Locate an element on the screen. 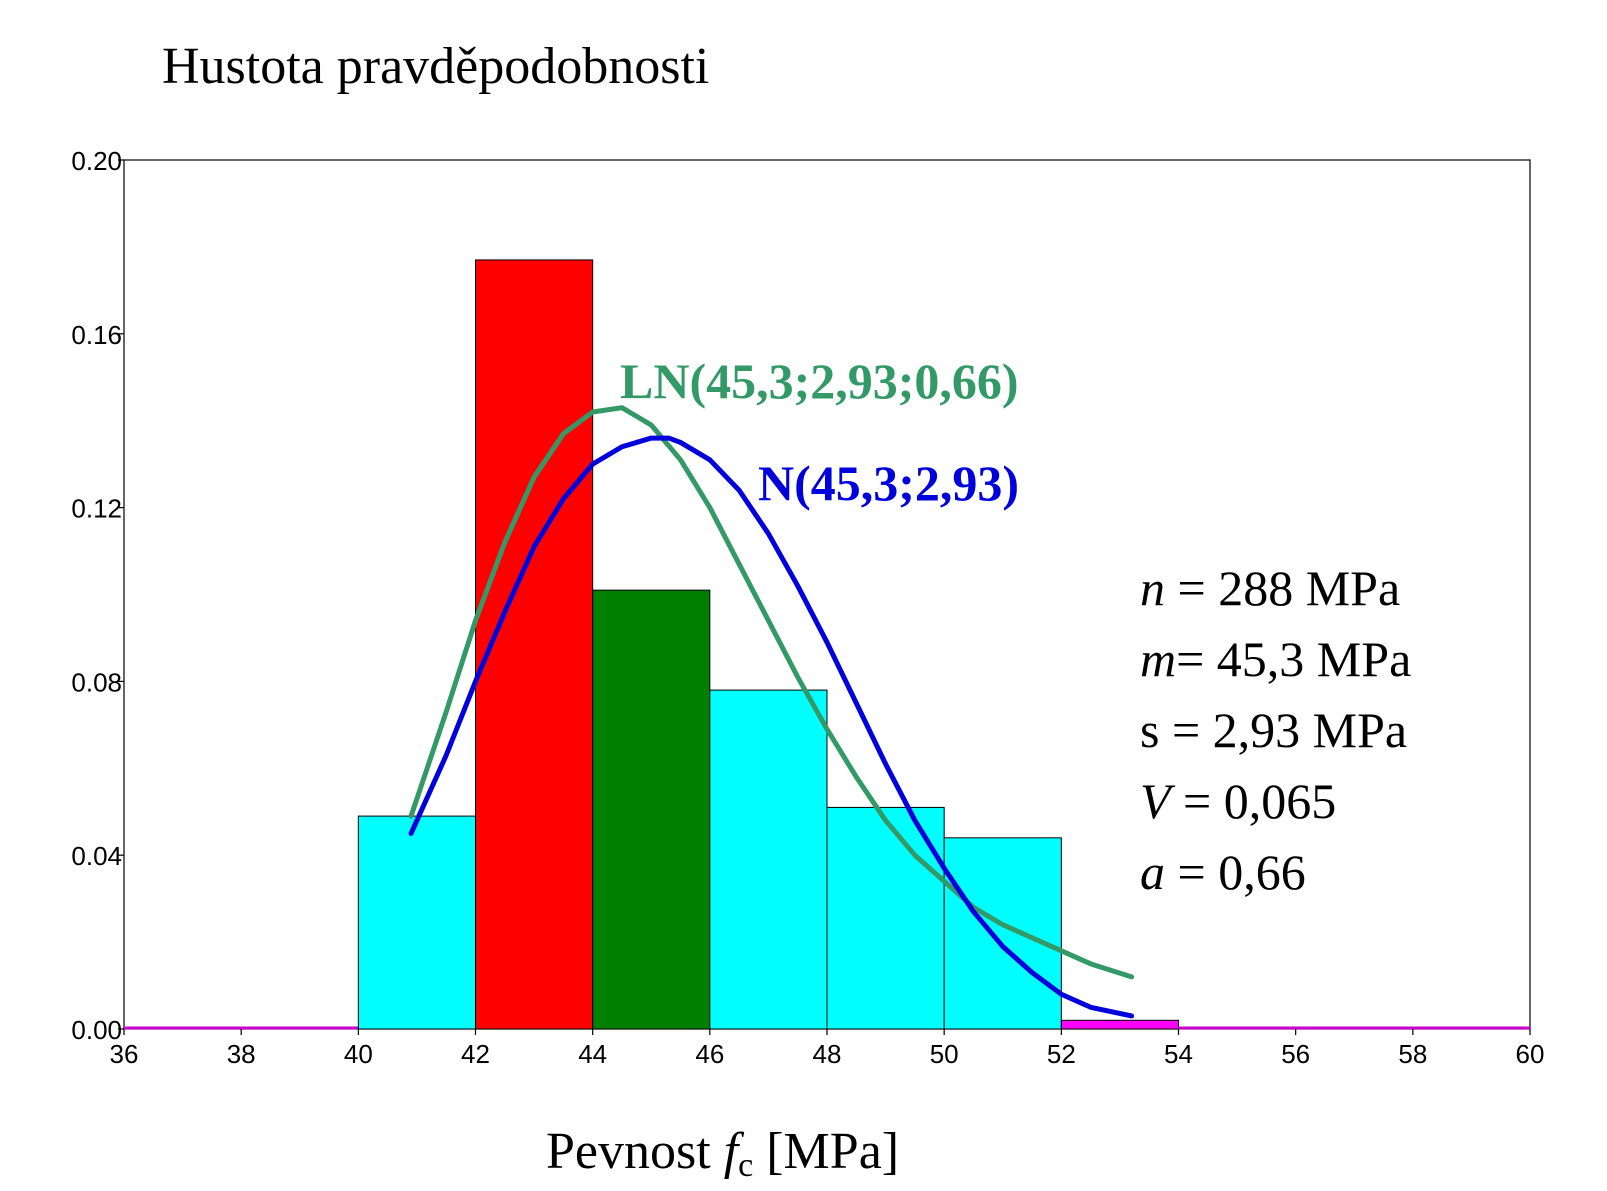  stat-line-a: a = 0,66 is located at coordinates (1223, 872).